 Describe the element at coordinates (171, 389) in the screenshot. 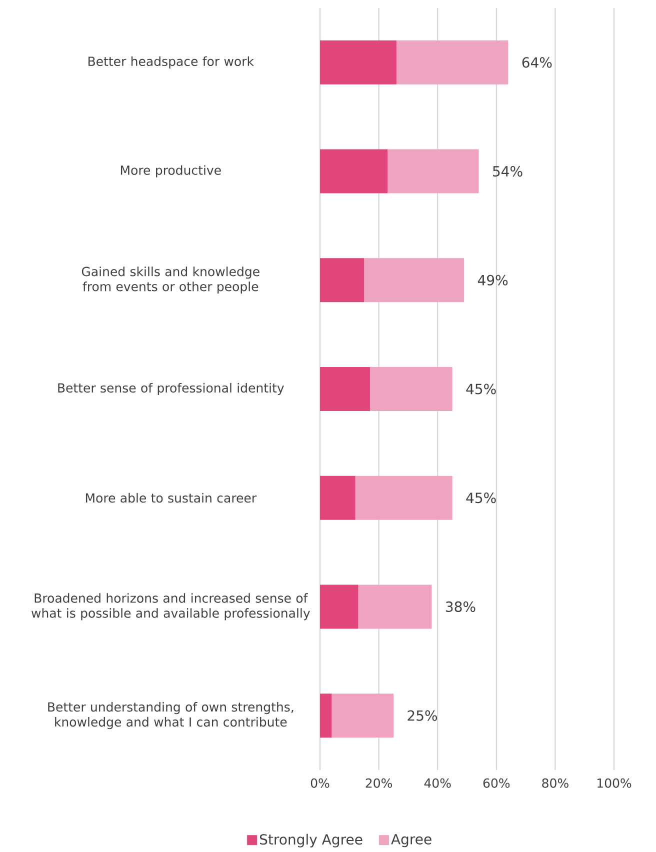

I see `y-tick-label: Better sense of professional identity` at that location.